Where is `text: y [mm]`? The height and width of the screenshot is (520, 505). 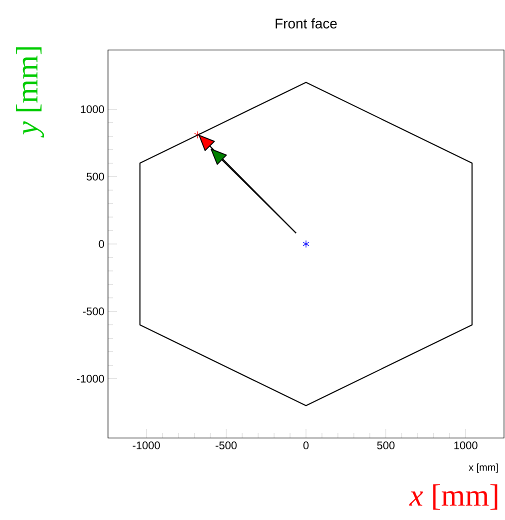 text: y [mm] is located at coordinates (30, 92).